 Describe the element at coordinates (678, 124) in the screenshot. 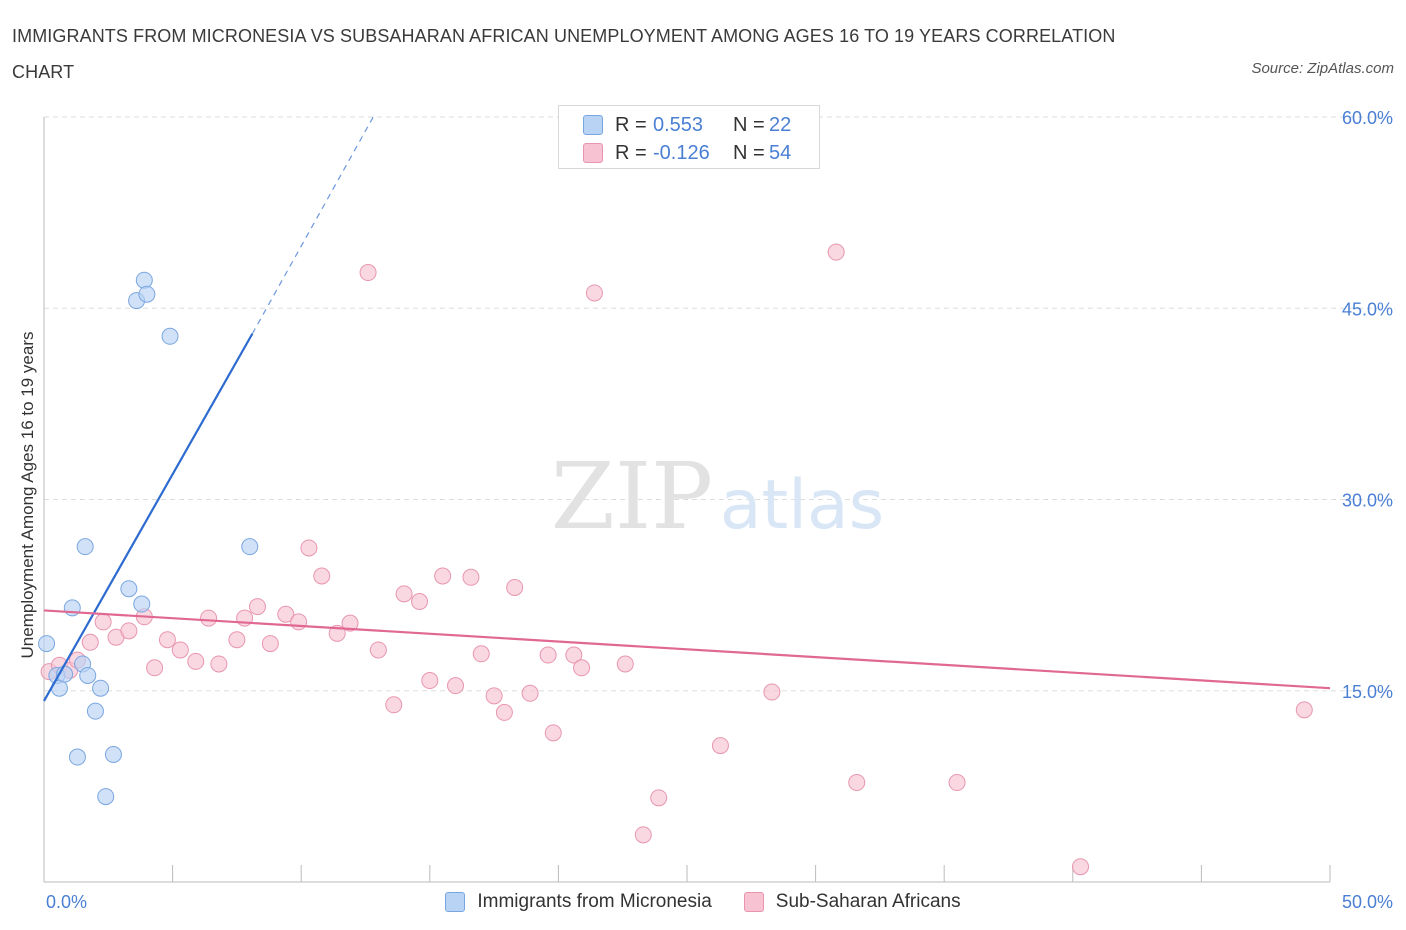

I see `r-value: 0.553` at that location.